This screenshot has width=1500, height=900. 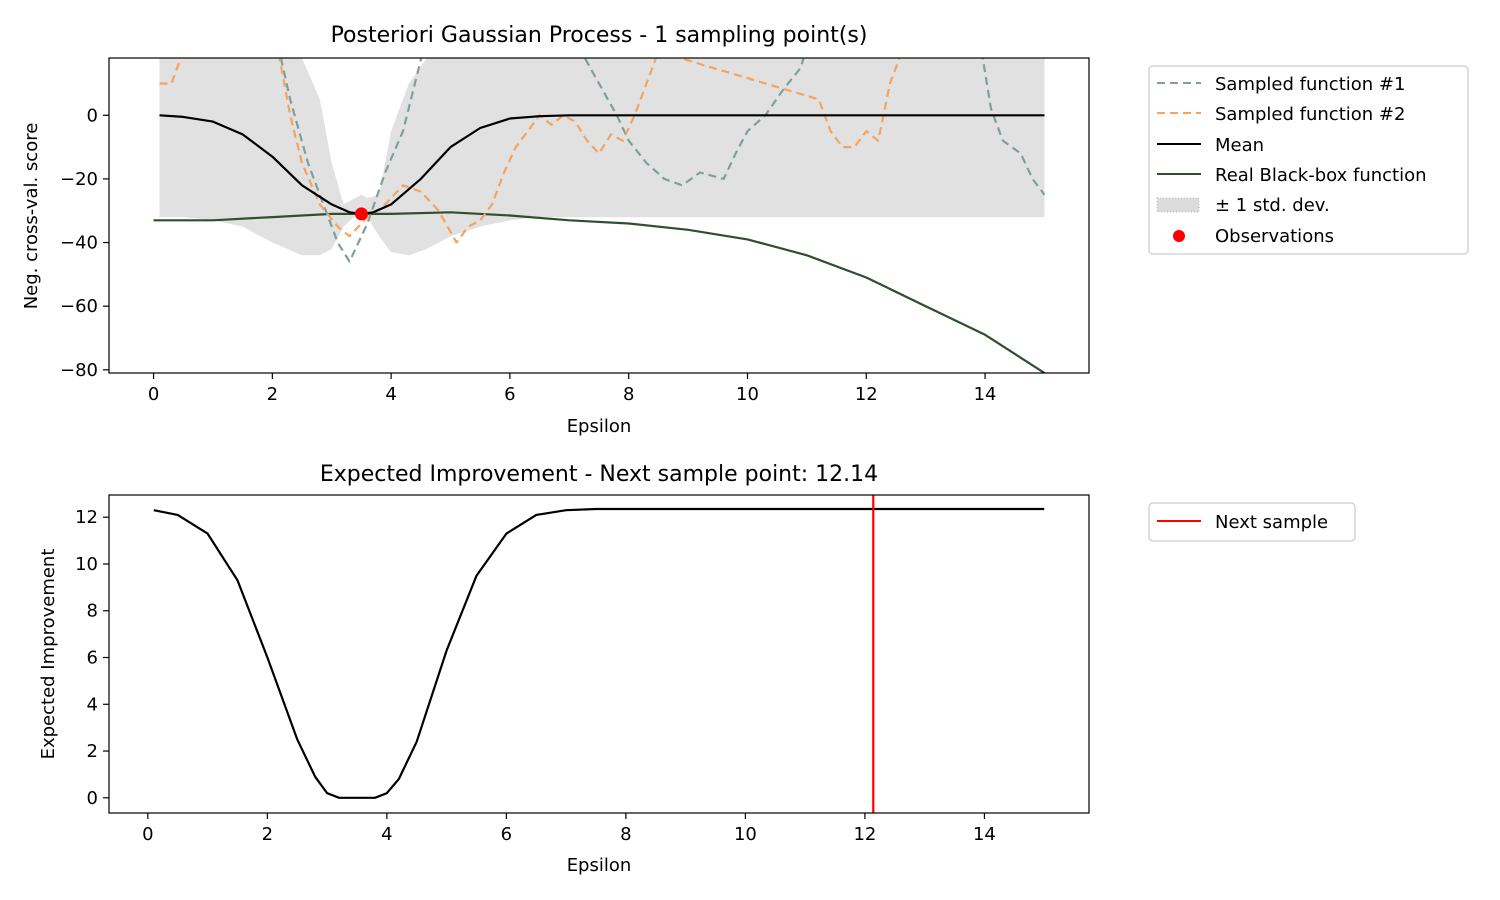 What do you see at coordinates (79, 306) in the screenshot?
I see `chart1-y-tick-label: −60` at bounding box center [79, 306].